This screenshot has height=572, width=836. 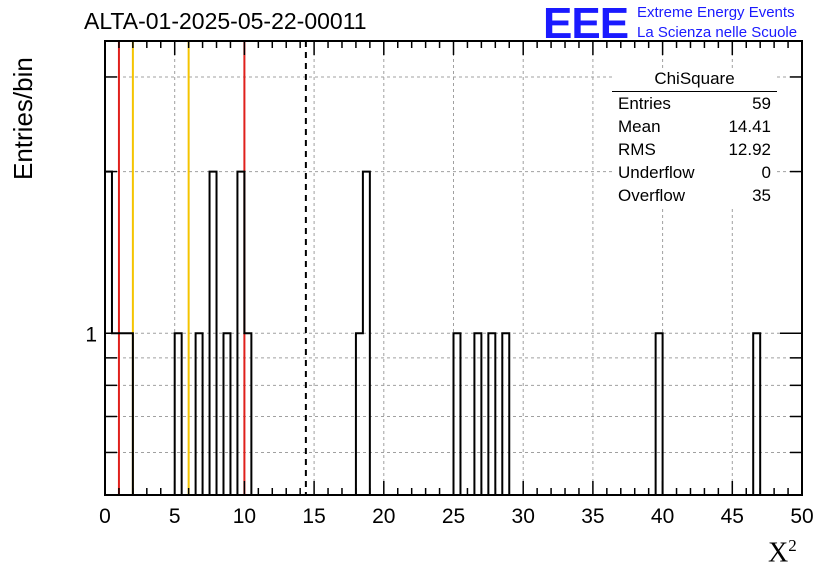 What do you see at coordinates (717, 32) in the screenshot?
I see `logo-text-line2: La Scienza nelle Scuole` at bounding box center [717, 32].